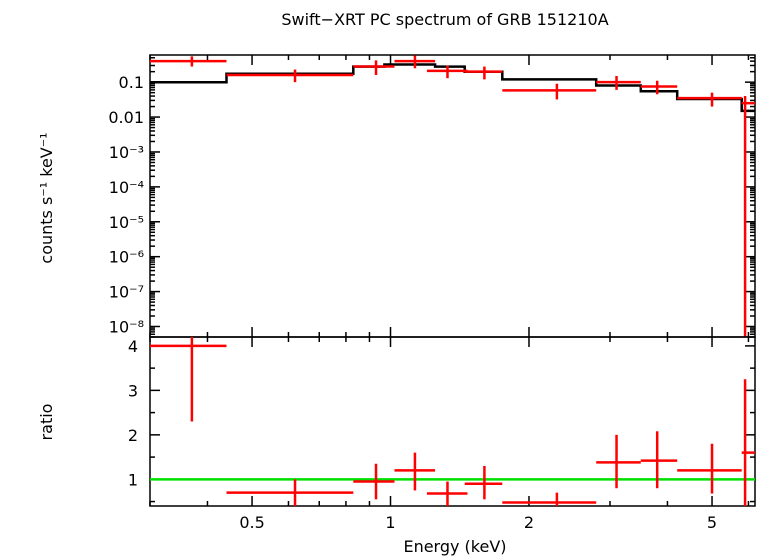 This screenshot has height=556, width=758. What do you see at coordinates (46, 197) in the screenshot?
I see `top-y-axis-label: counts s⁻¹ keV⁻¹` at bounding box center [46, 197].